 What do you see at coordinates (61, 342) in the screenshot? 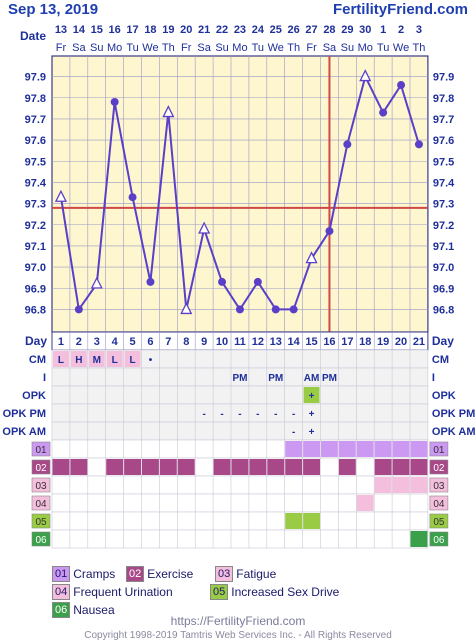
I see `day-number: 1` at bounding box center [61, 342].